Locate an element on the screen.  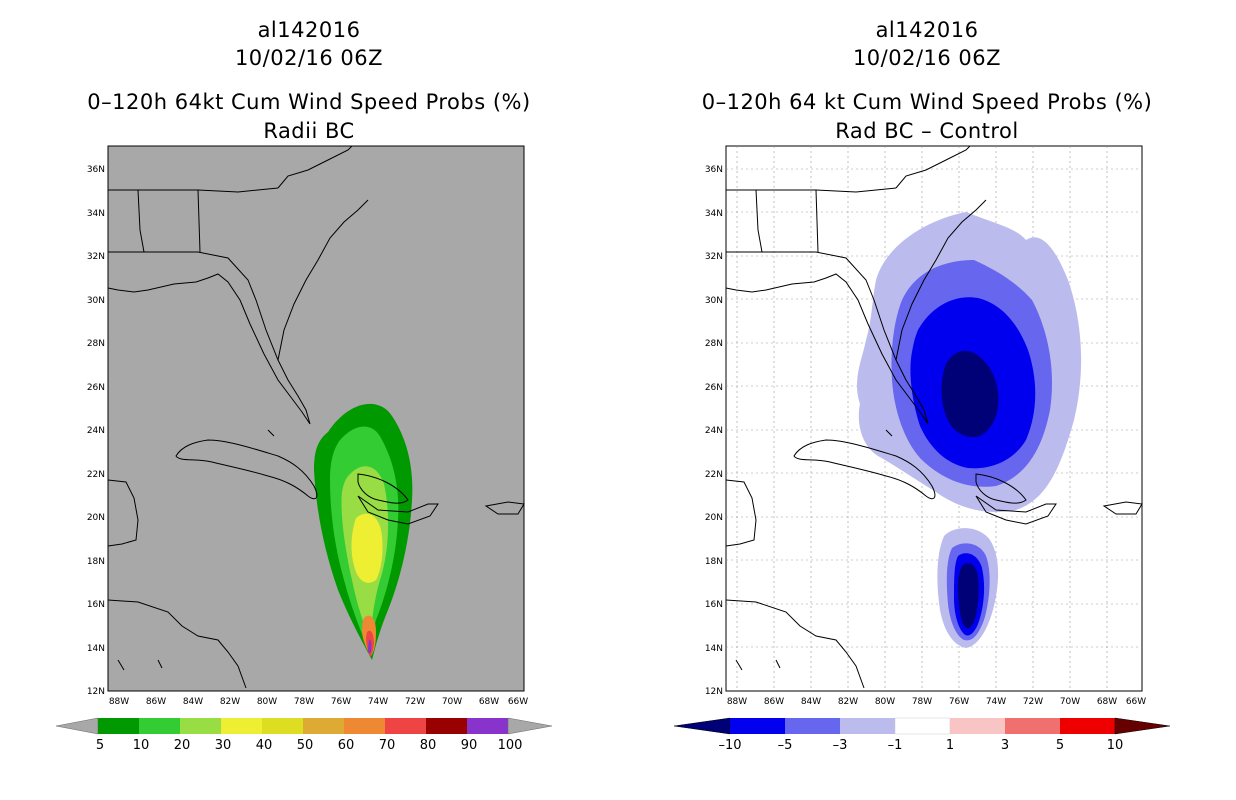
colorbar-label: 5 is located at coordinates (1060, 745).